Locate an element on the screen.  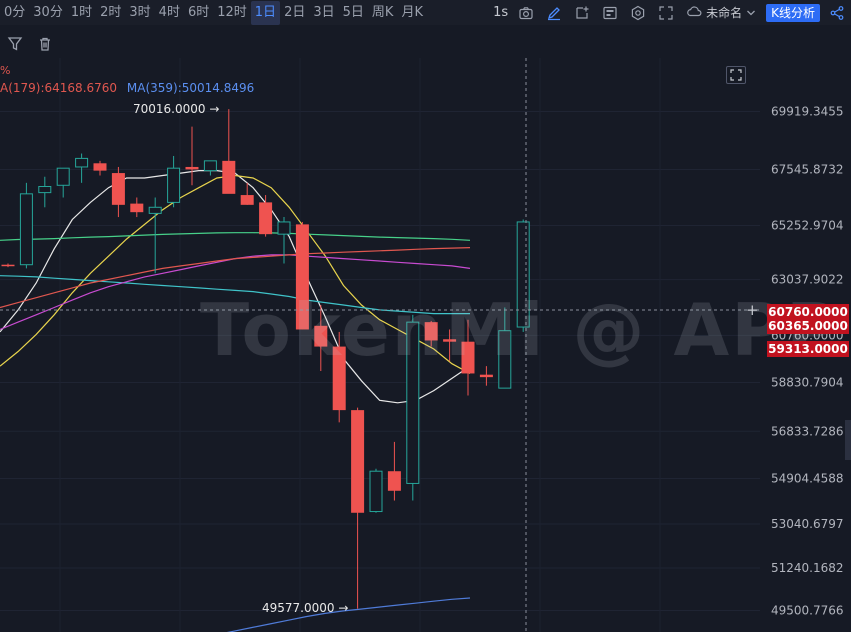
timeframe-tab: 3日 is located at coordinates (324, 12).